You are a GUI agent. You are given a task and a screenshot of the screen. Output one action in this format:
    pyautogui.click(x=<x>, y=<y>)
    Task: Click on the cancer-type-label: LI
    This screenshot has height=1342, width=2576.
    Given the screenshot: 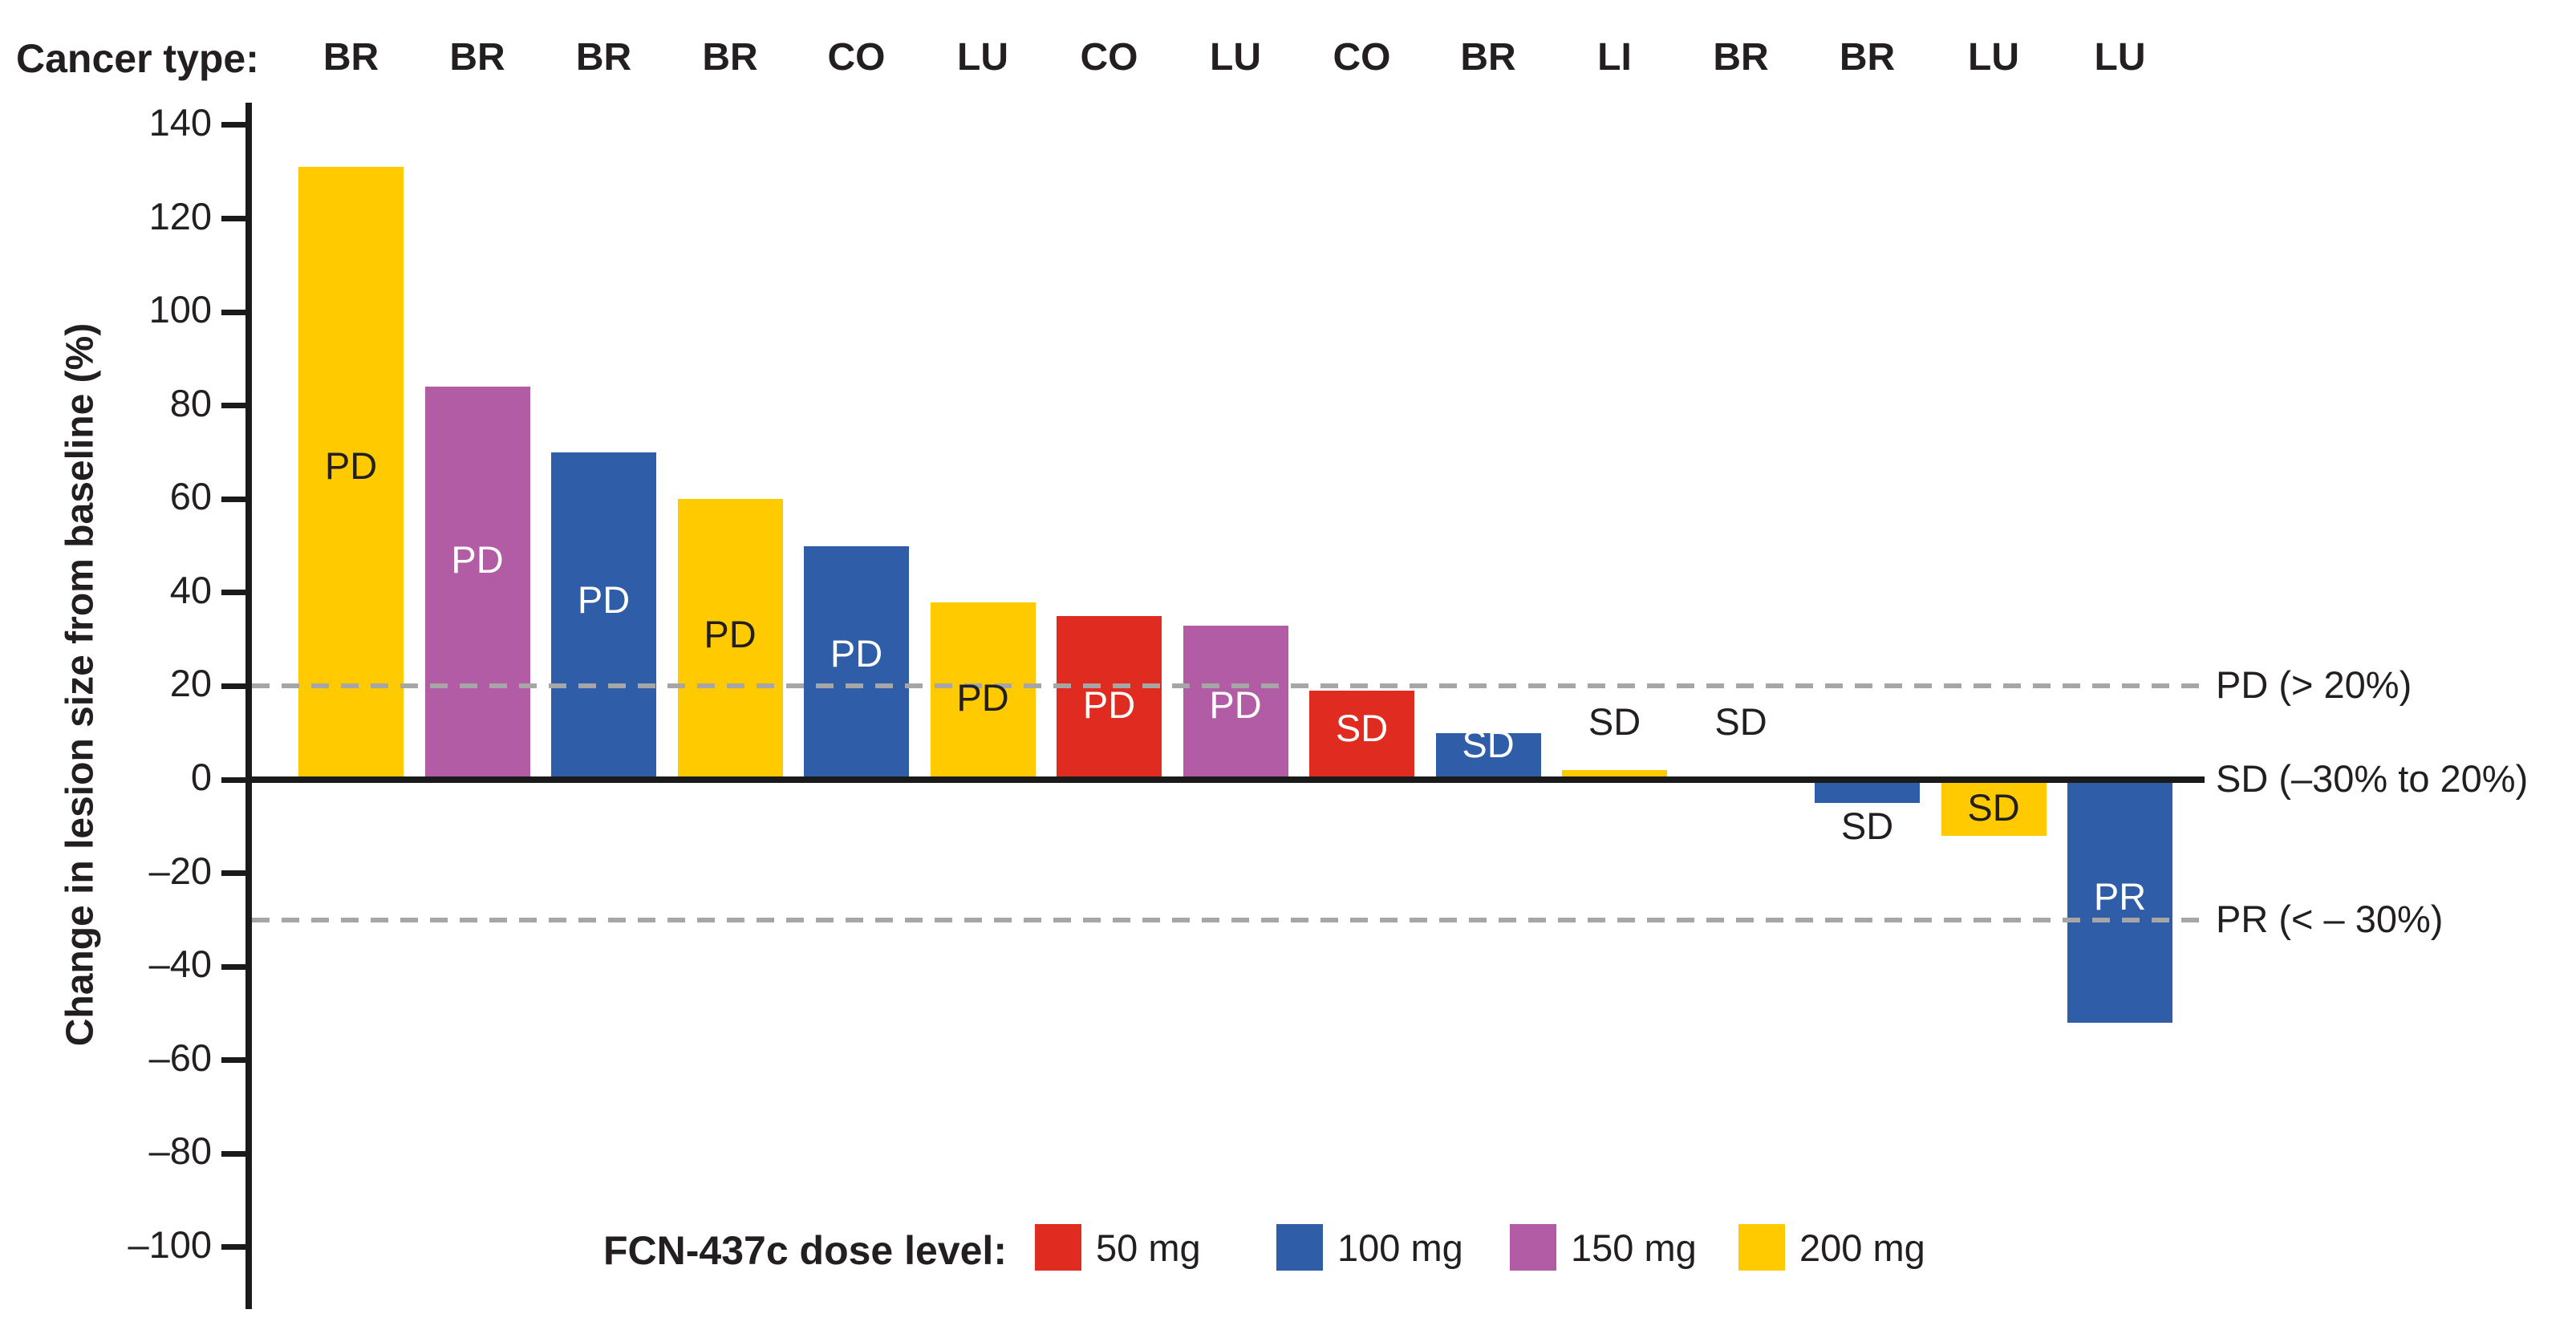 What is the action you would take?
    pyautogui.click(x=1614, y=57)
    